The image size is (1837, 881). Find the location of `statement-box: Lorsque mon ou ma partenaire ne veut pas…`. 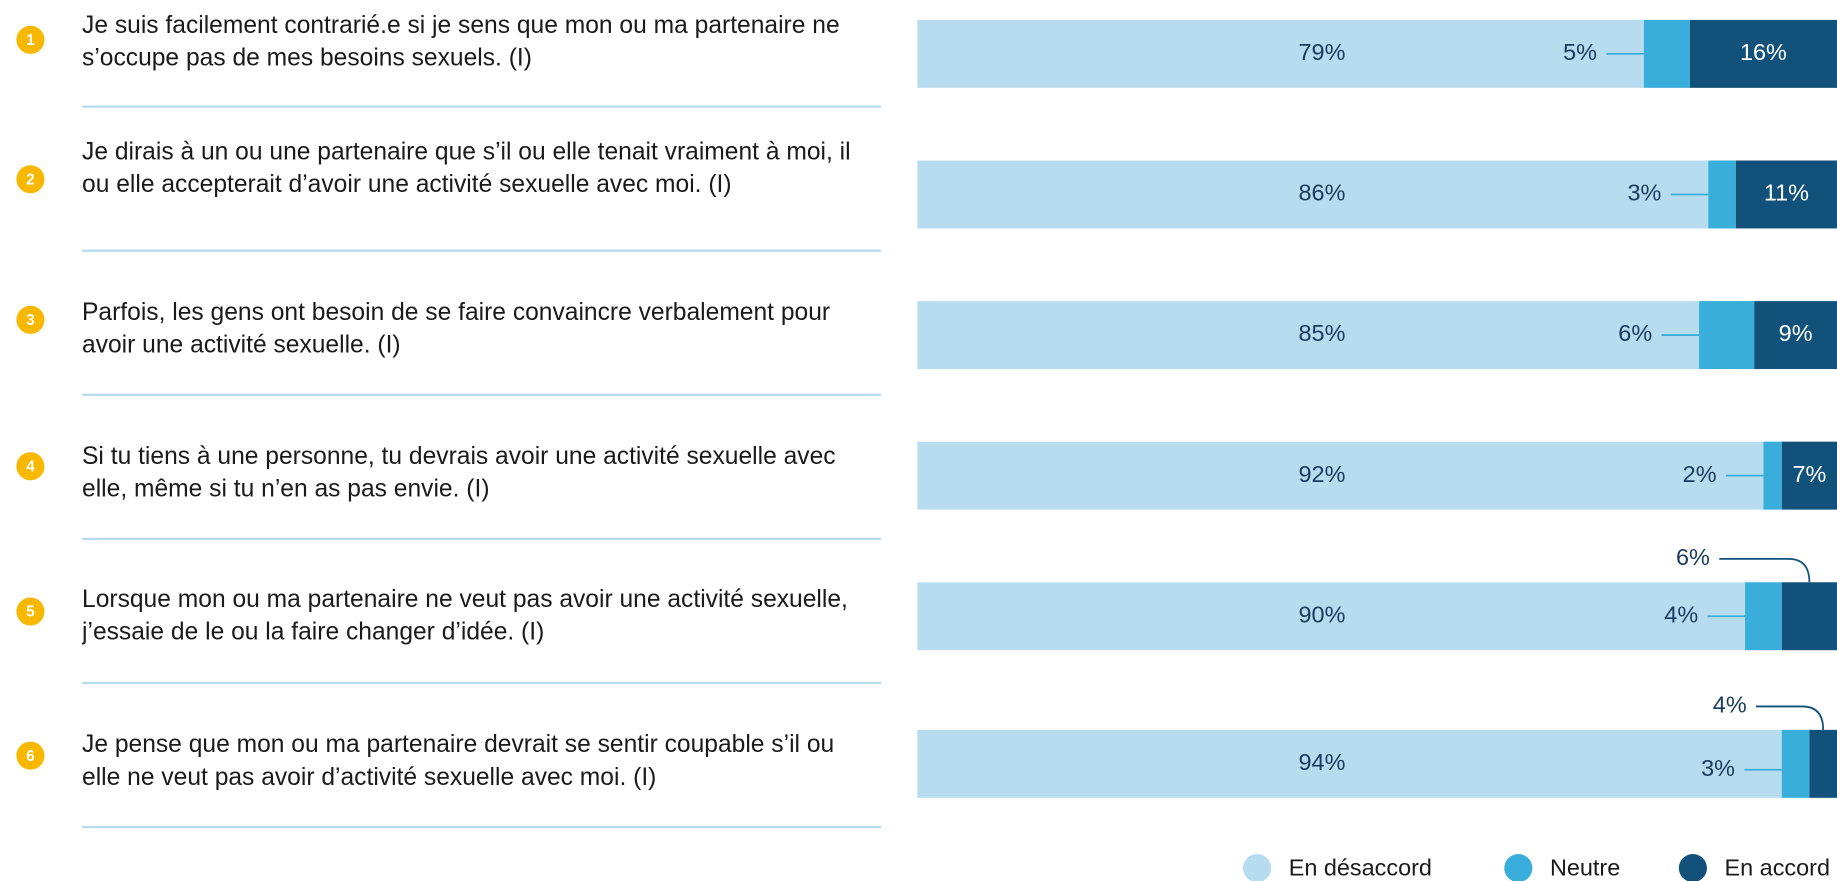

statement-box: Lorsque mon ou ma partenaire ne veut pas… is located at coordinates (465, 615).